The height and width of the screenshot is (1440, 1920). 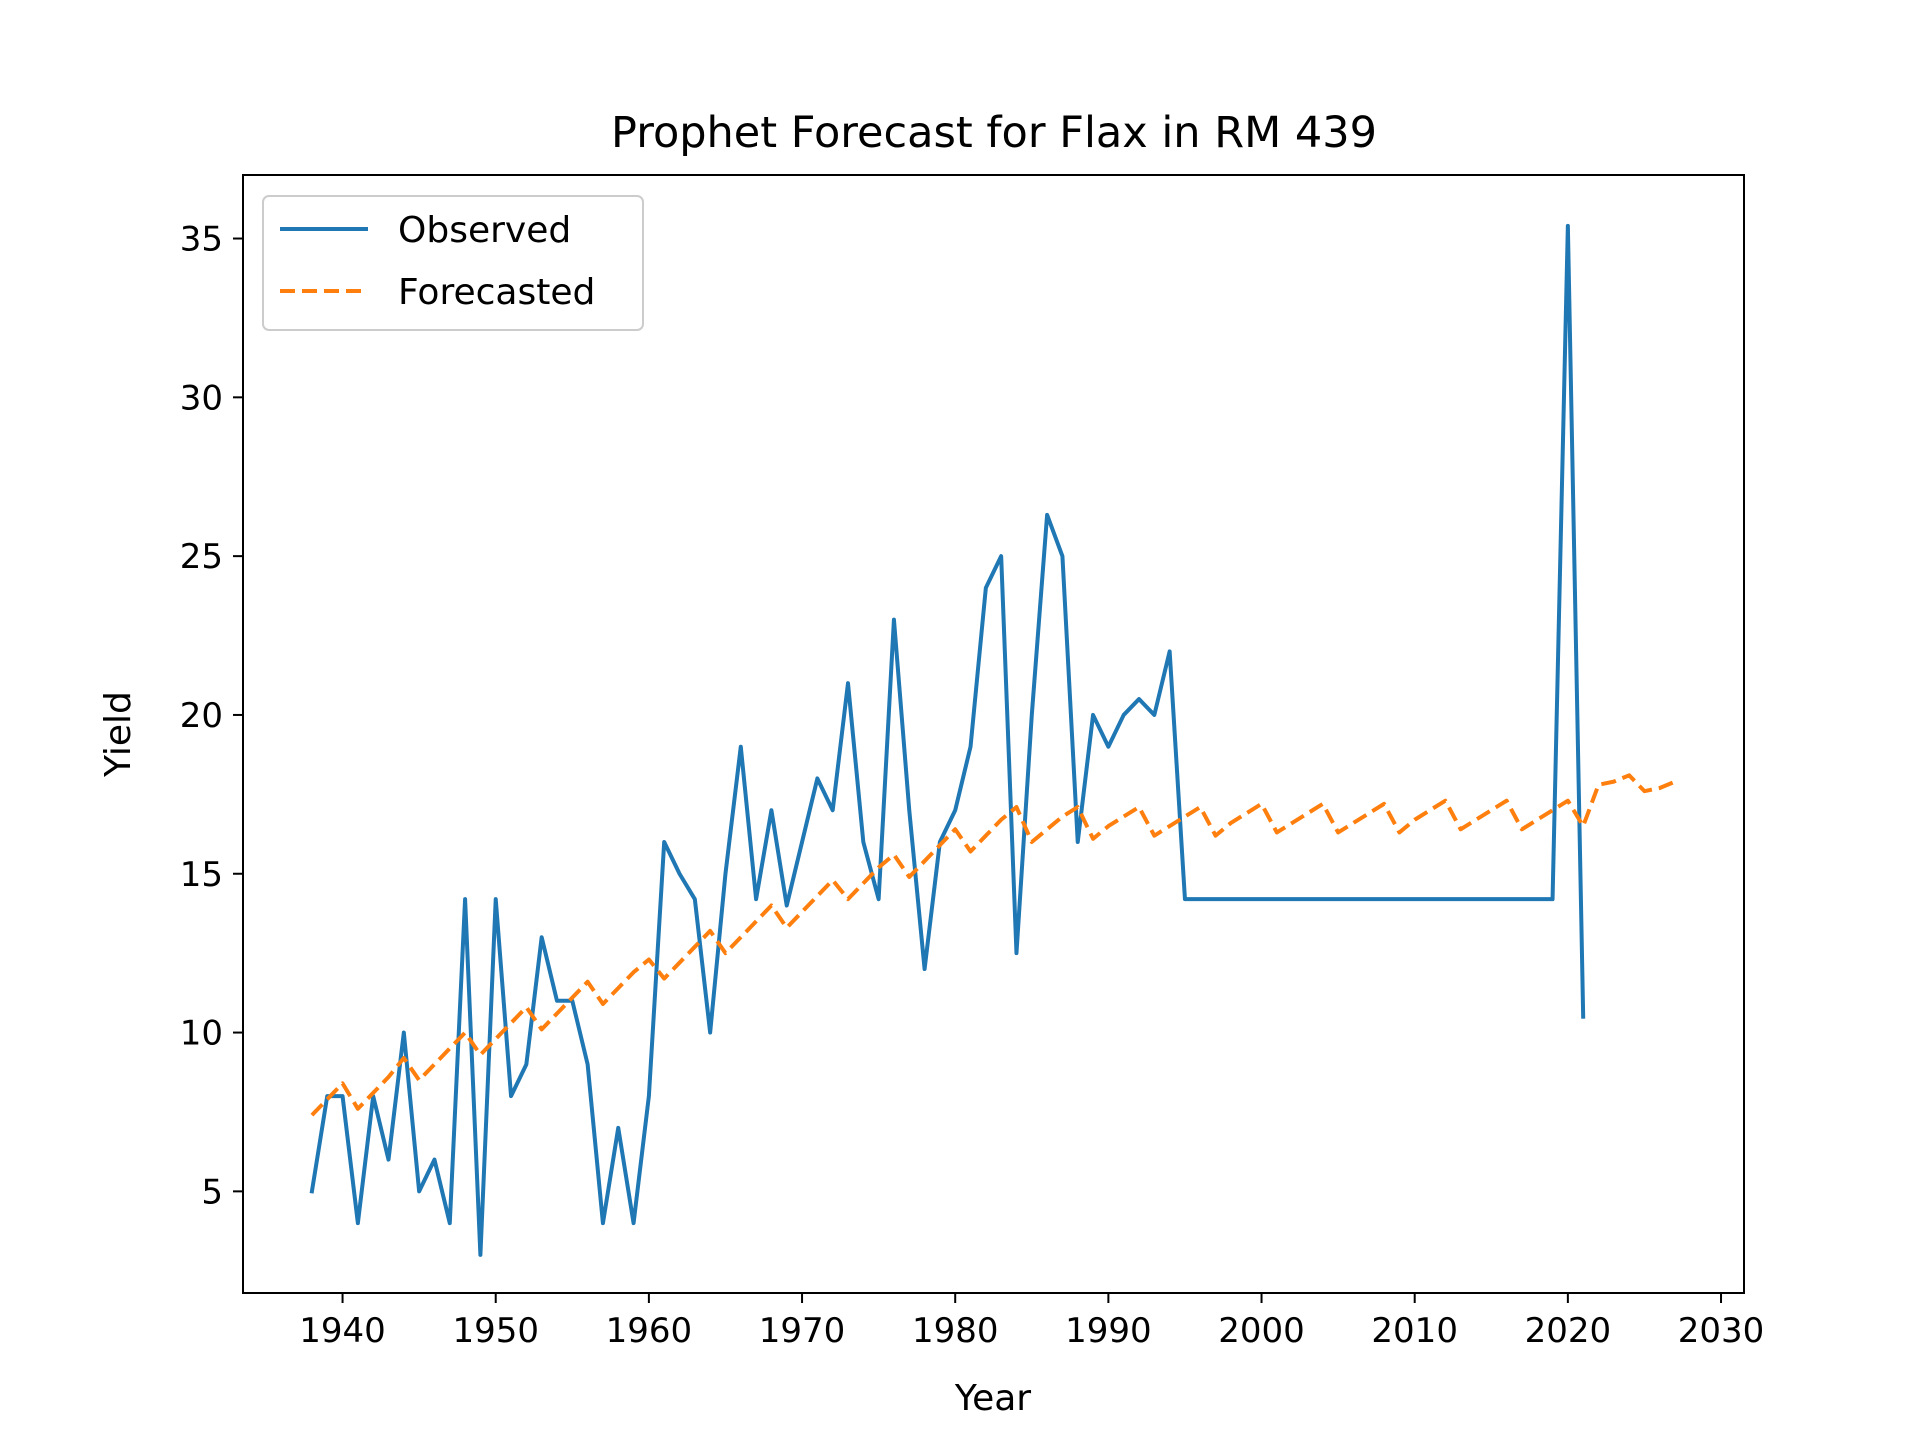 I want to click on x-tick-label: 2030, so click(x=1721, y=1331).